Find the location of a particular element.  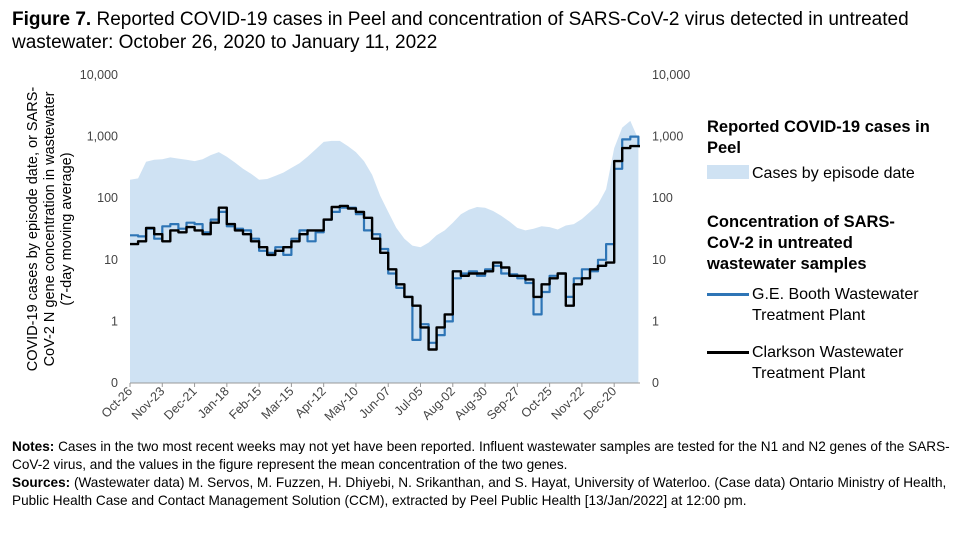

y-tick-label-right: 1 is located at coordinates (655, 321).